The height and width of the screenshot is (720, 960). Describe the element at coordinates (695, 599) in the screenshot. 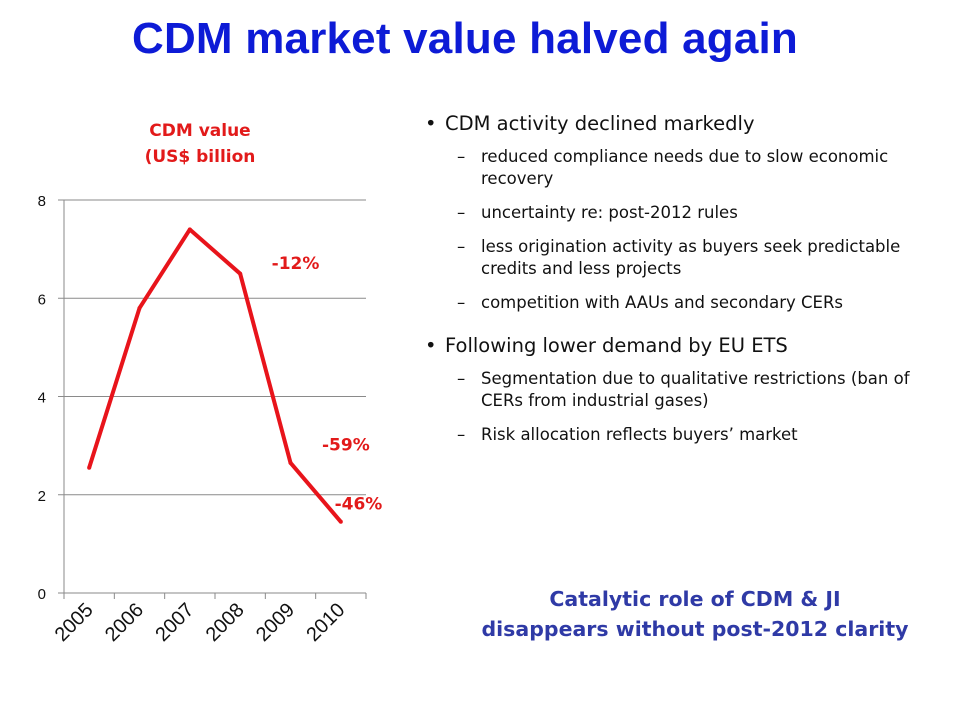

I see `conclusion-line-1: Catalytic role of CDM & JI` at that location.